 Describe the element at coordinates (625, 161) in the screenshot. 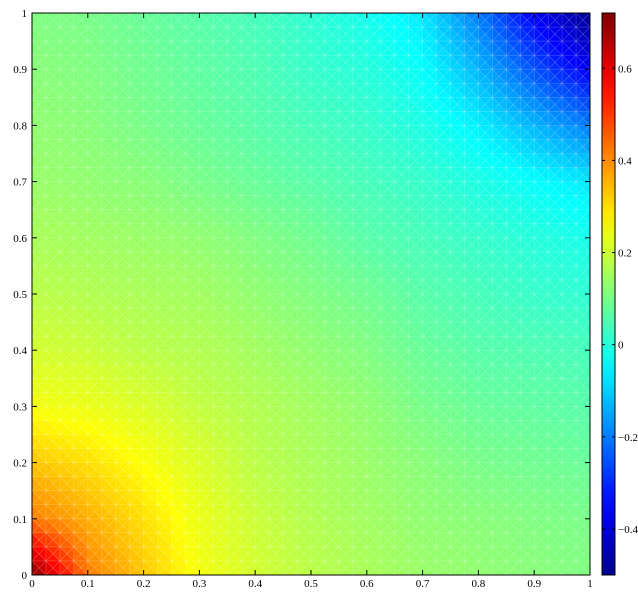

I see `colorbar-tick-label: 0.4` at that location.